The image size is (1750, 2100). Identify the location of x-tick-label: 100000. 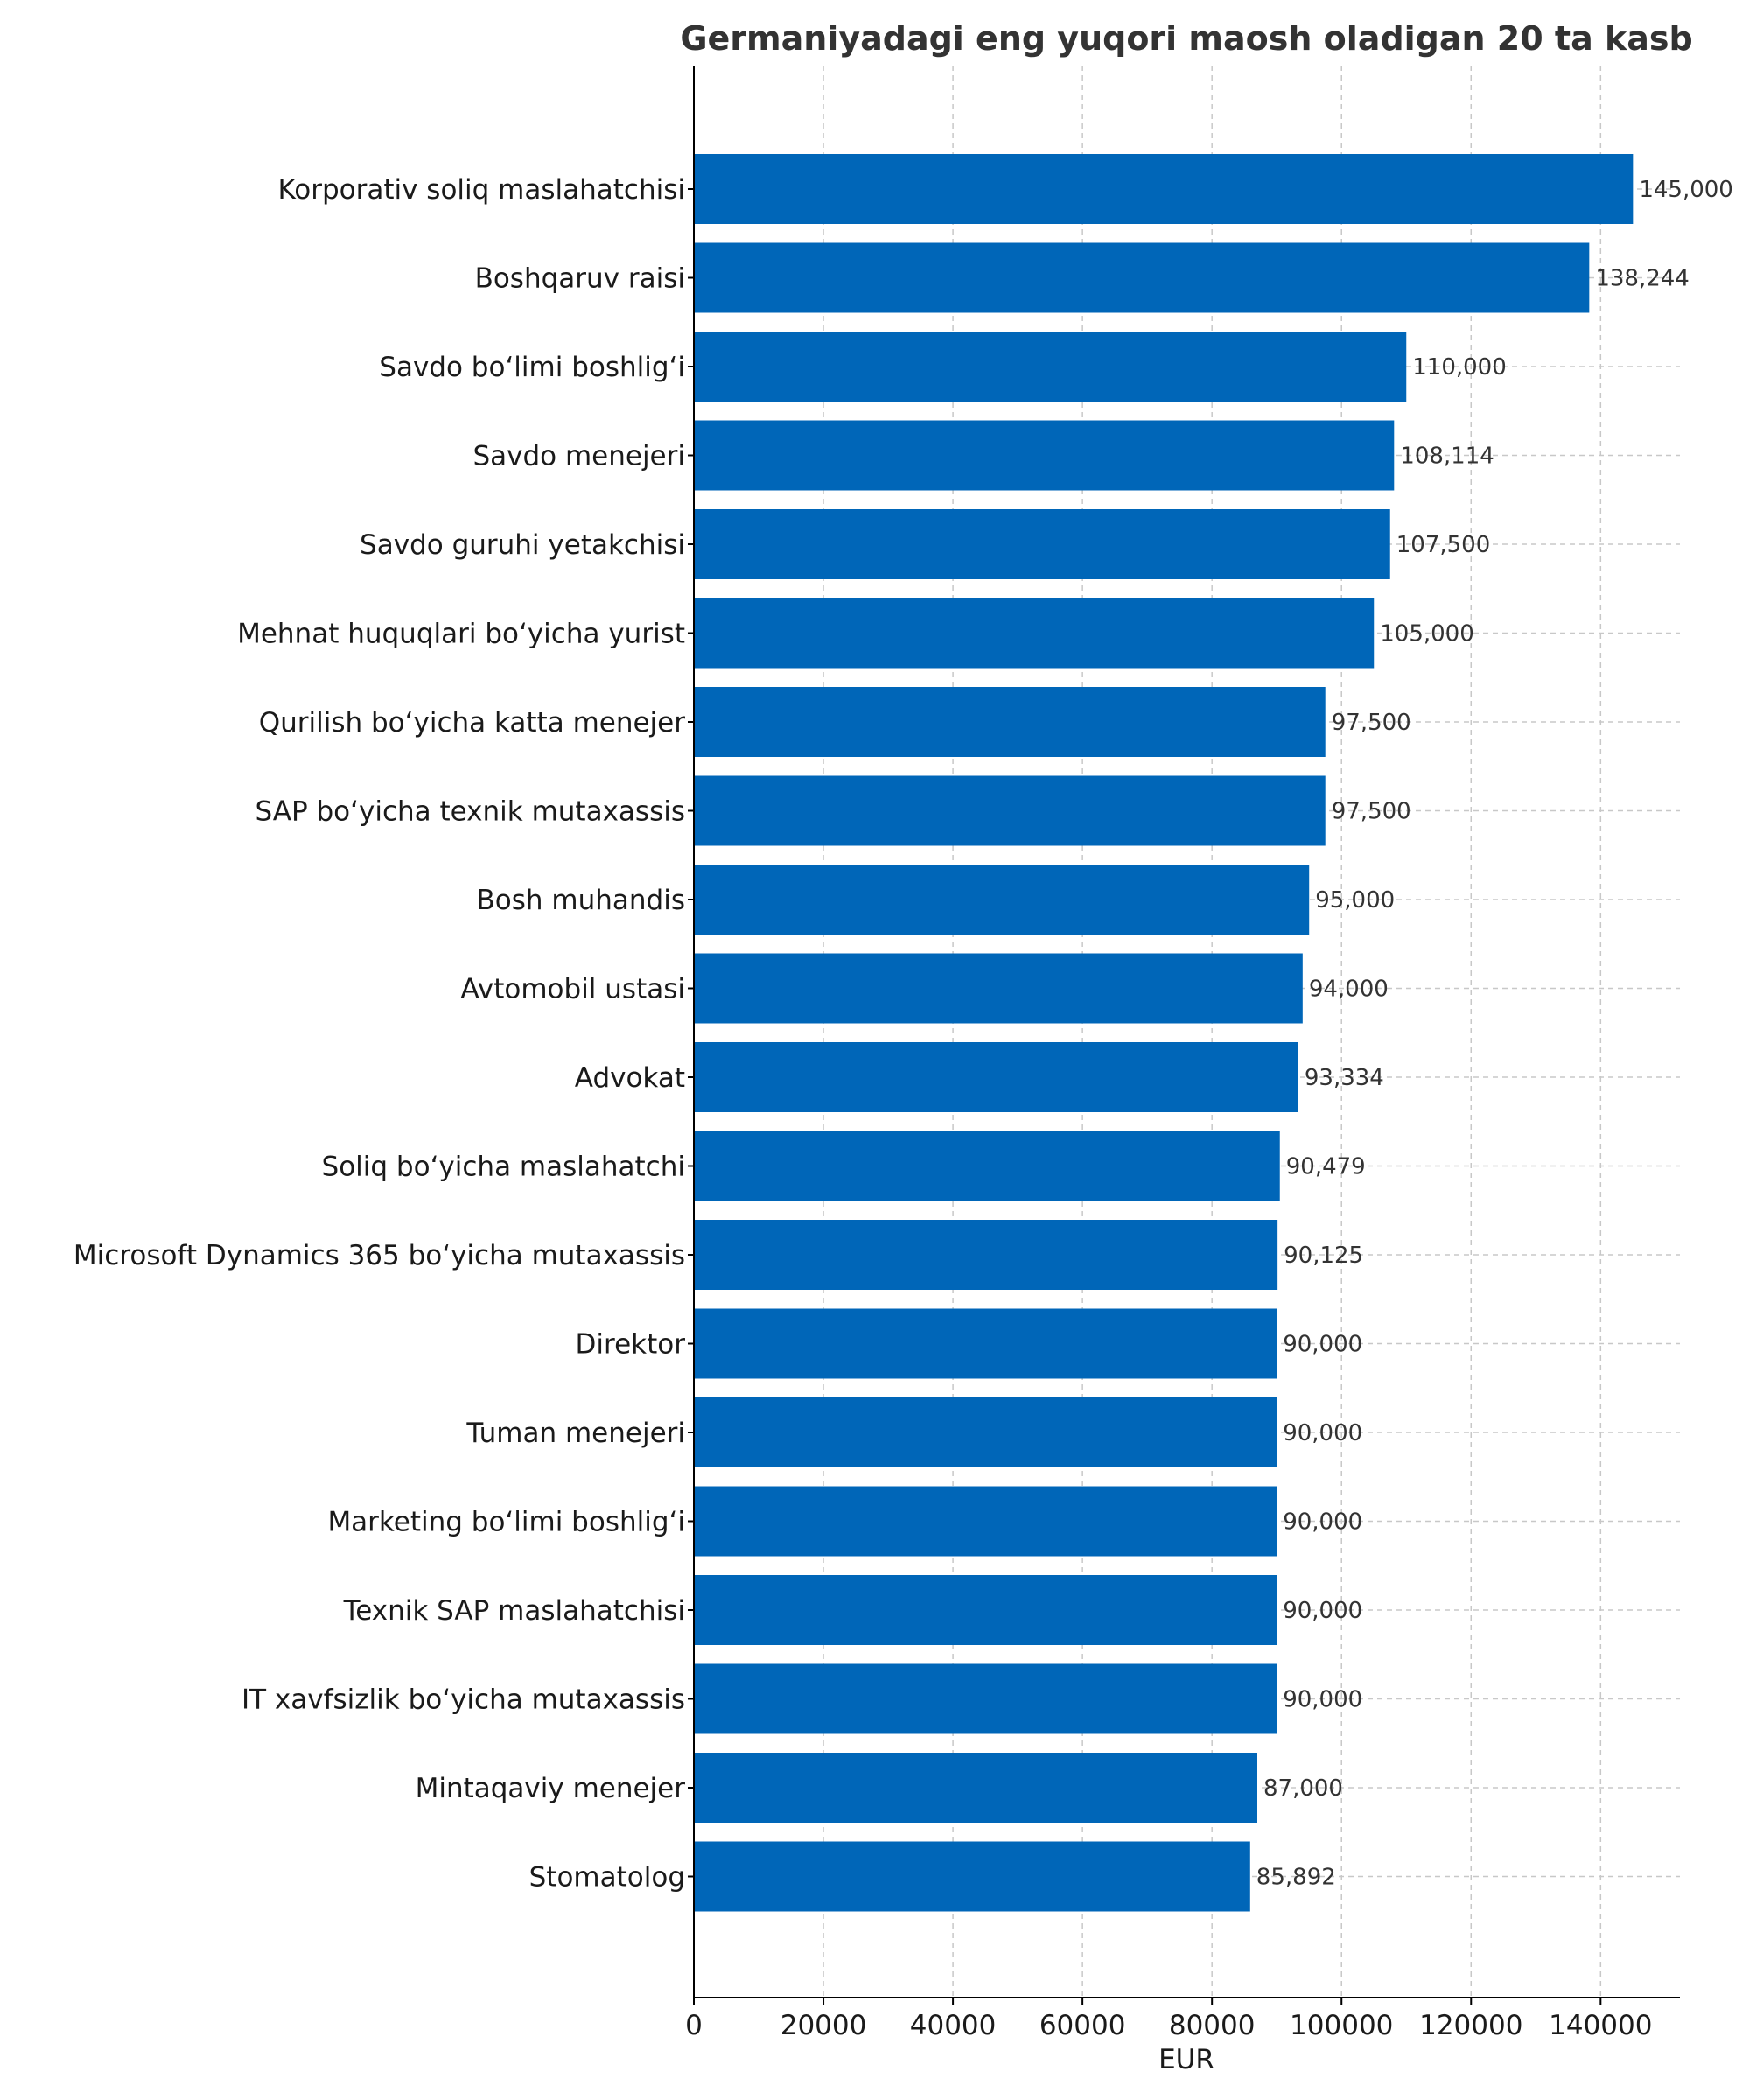
(1341, 2025).